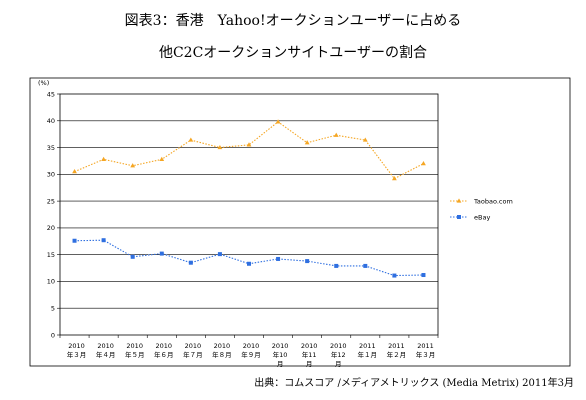 Image resolution: width=586 pixels, height=400 pixels. Describe the element at coordinates (482, 217) in the screenshot. I see `ebay-legend-label: eBay` at that location.